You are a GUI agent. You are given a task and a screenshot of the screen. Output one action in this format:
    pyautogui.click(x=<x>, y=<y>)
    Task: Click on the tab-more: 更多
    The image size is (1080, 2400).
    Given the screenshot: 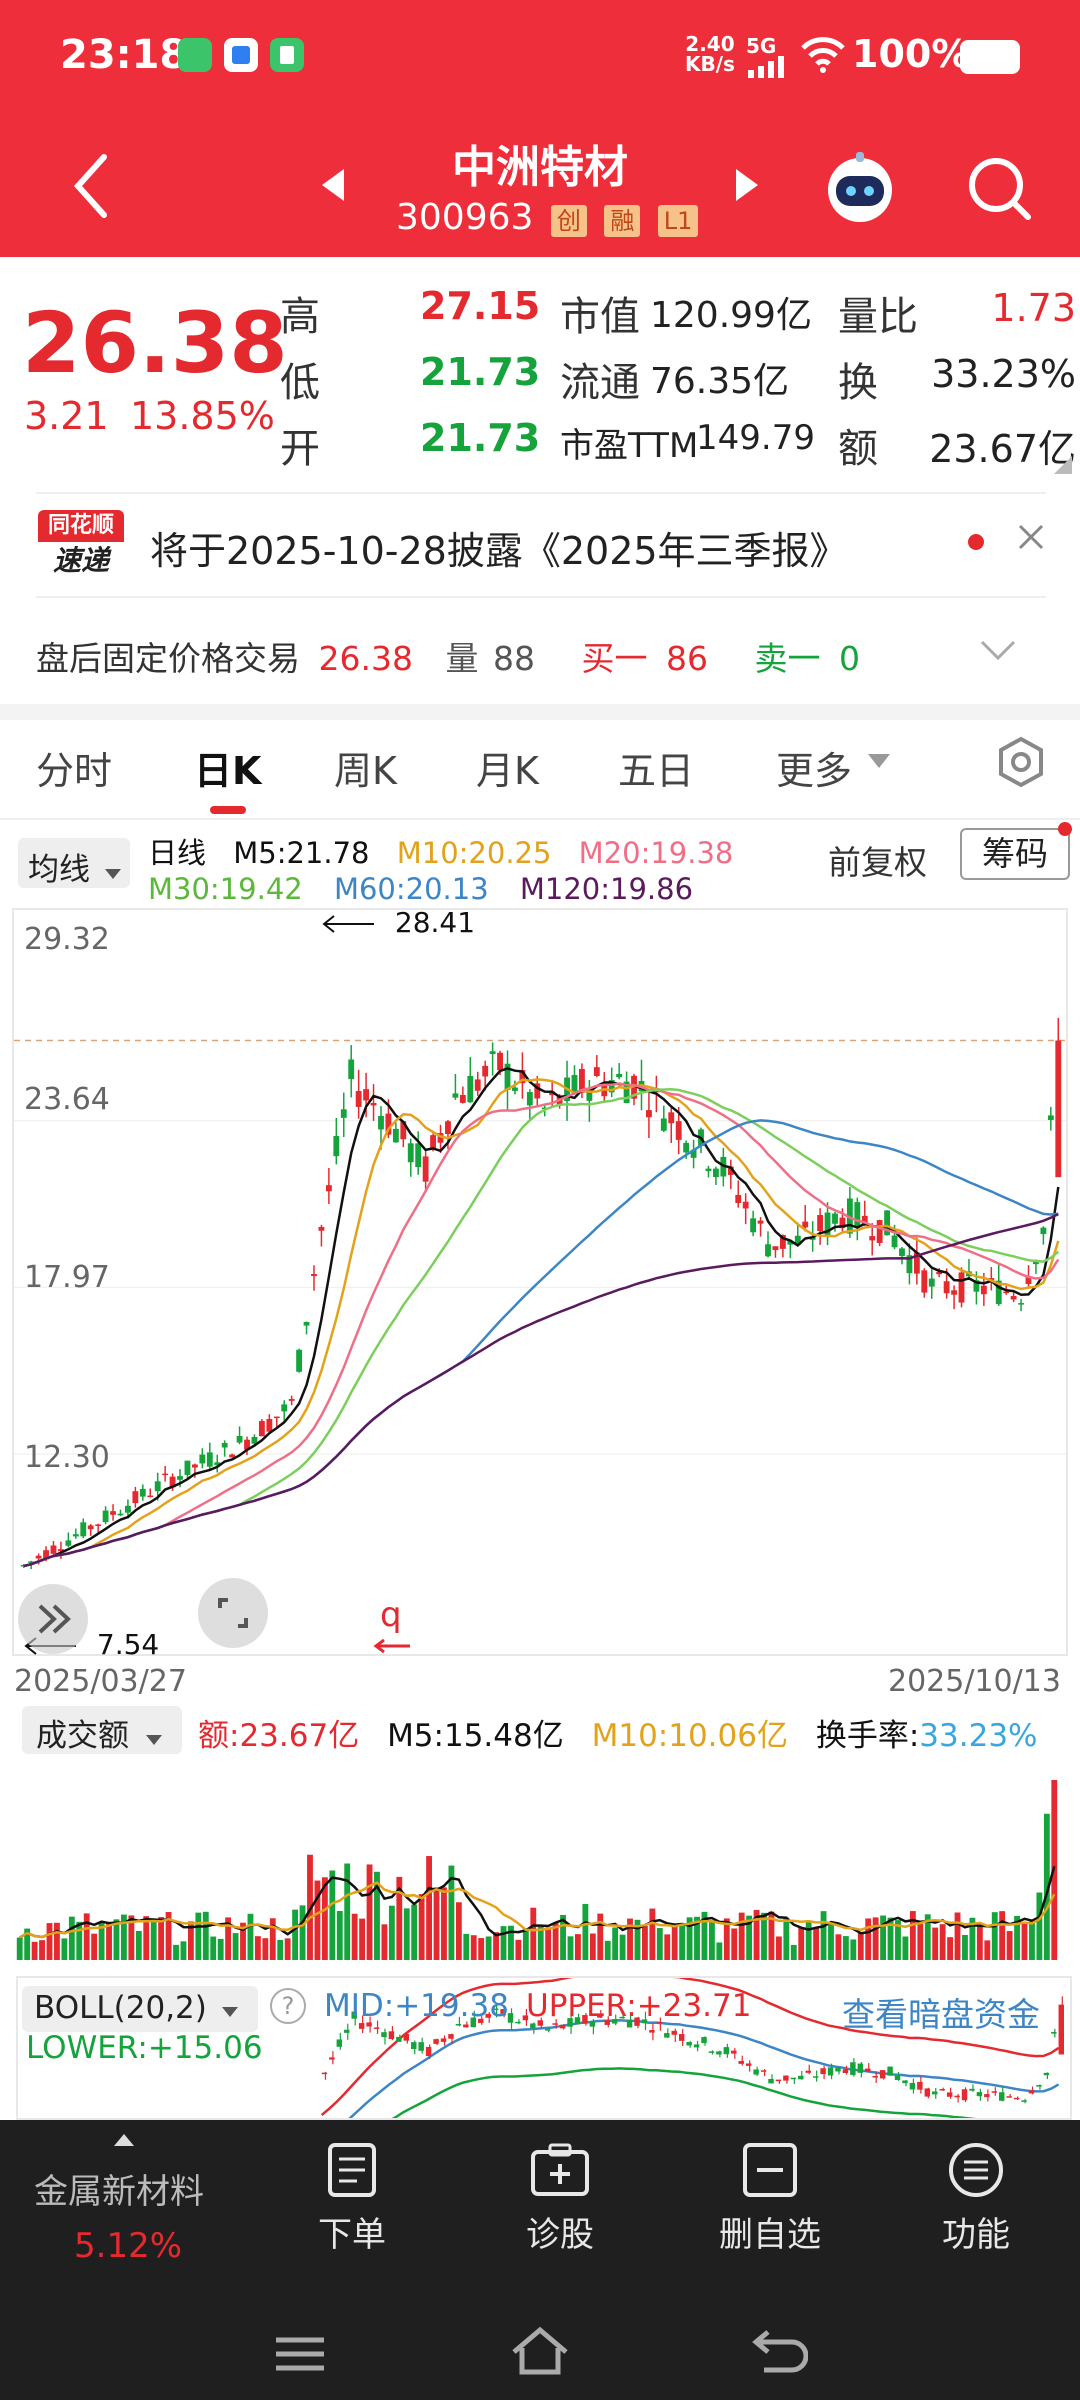 What is the action you would take?
    pyautogui.click(x=814, y=771)
    